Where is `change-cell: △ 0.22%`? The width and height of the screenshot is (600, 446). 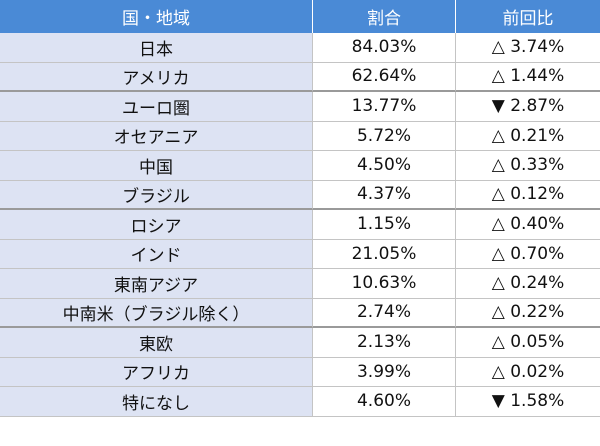
change-cell: △ 0.22% is located at coordinates (528, 313).